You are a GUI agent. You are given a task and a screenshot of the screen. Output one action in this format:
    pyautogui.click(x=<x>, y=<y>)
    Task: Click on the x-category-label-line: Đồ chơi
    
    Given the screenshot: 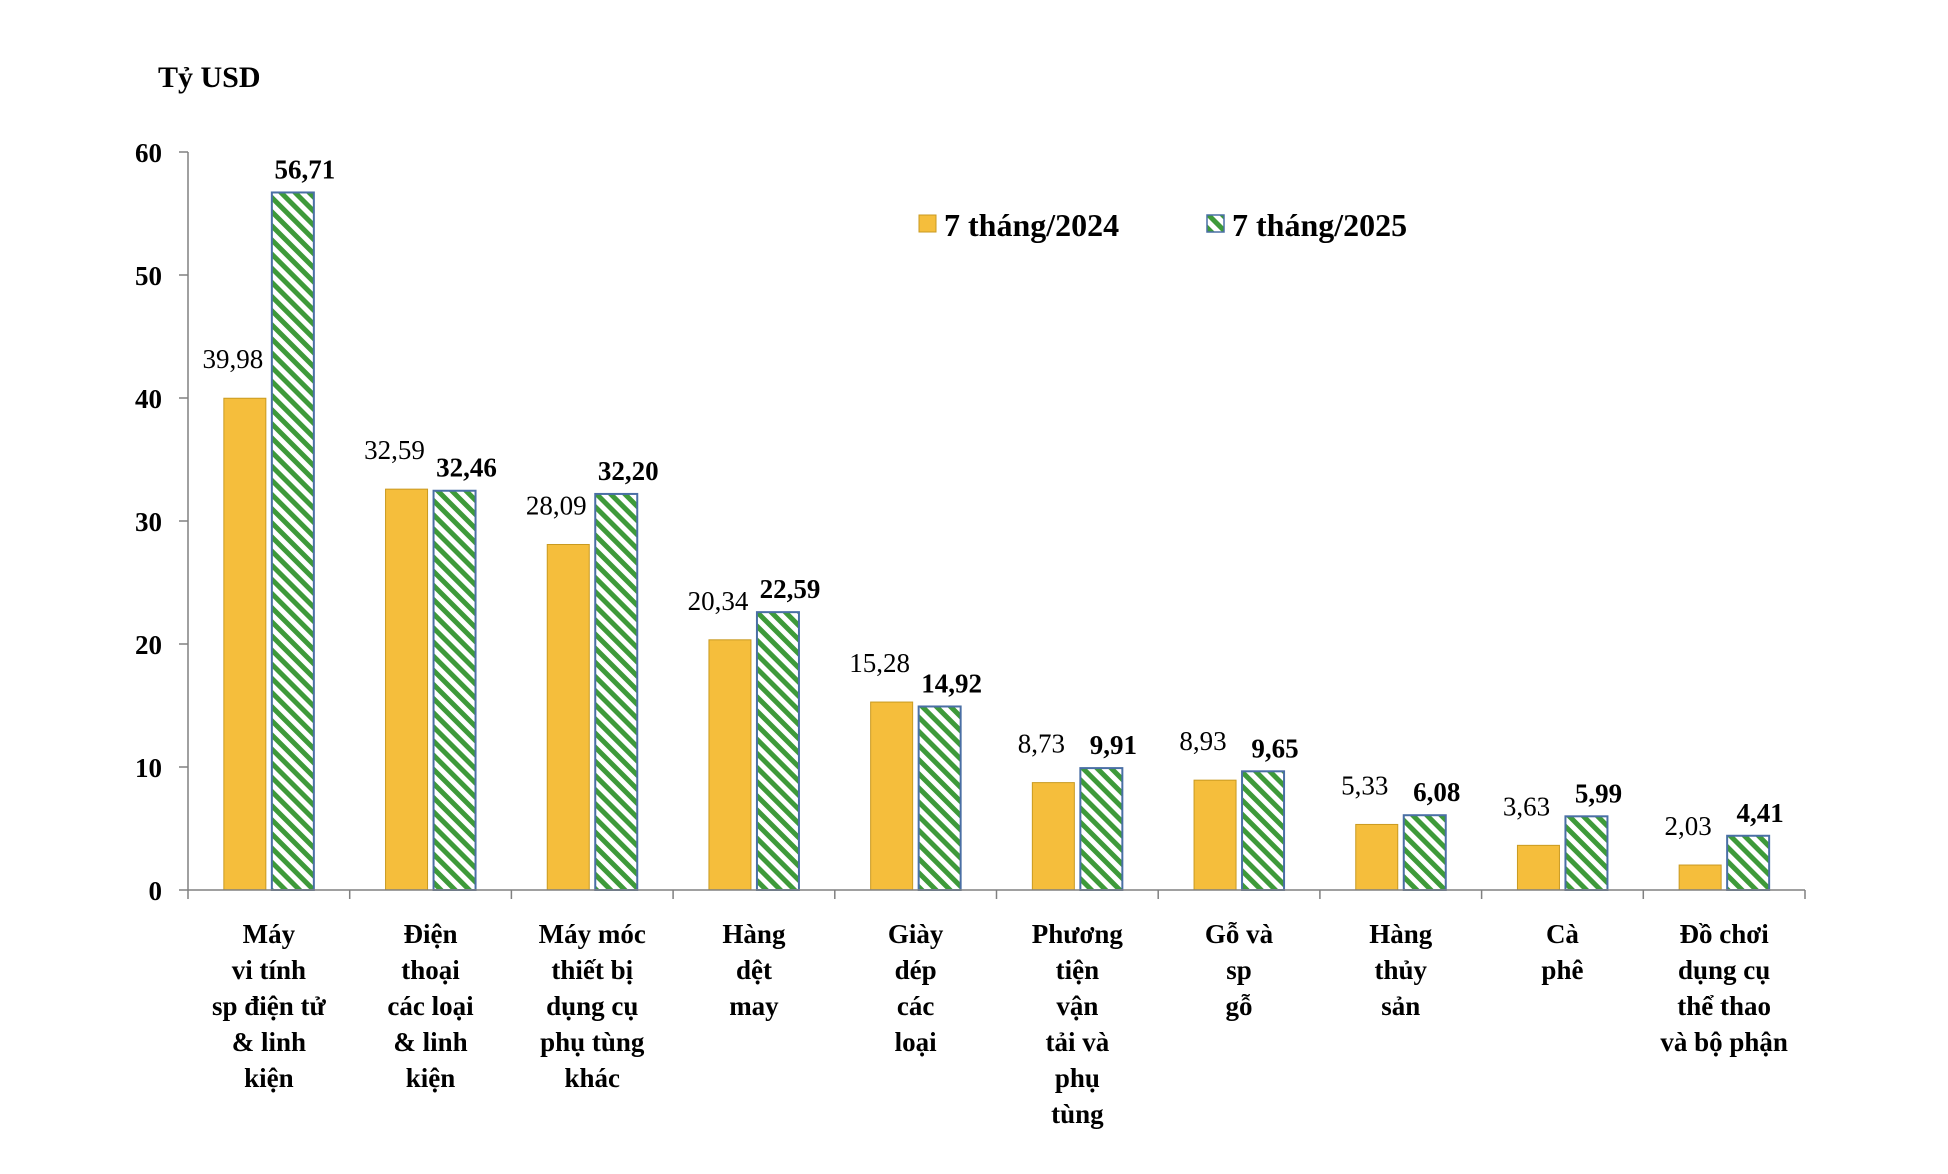 What is the action you would take?
    pyautogui.click(x=1725, y=934)
    